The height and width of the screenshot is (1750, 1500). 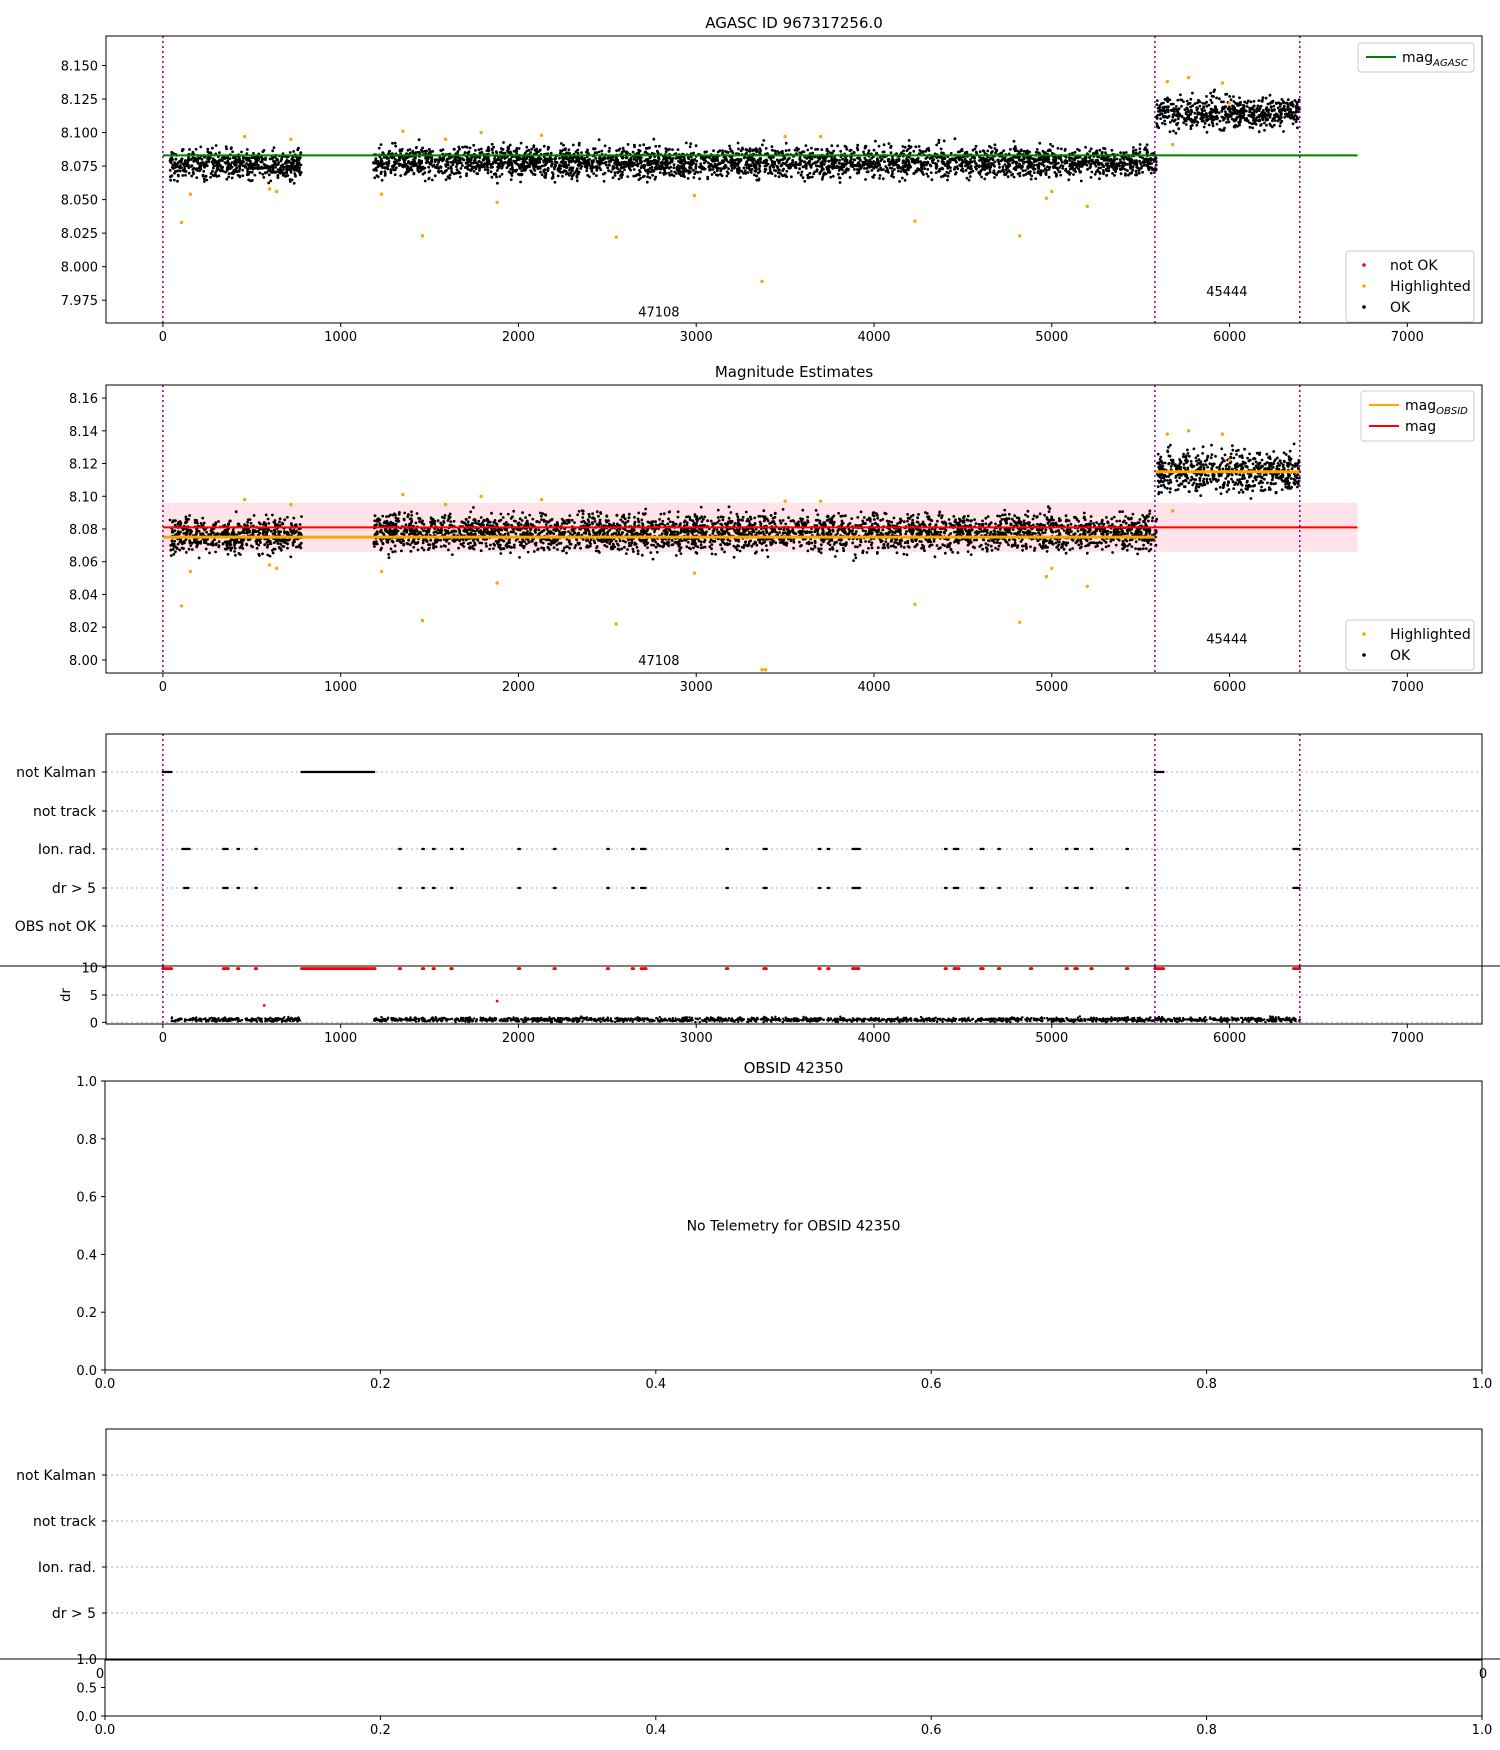 I want to click on obs-boundaries, so click(x=731, y=179).